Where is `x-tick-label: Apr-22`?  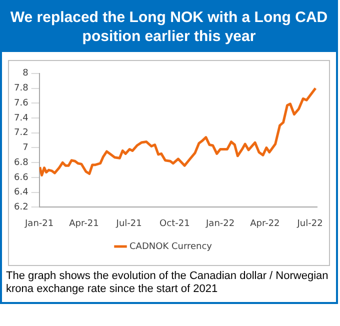 x-tick-label: Apr-22 is located at coordinates (265, 223).